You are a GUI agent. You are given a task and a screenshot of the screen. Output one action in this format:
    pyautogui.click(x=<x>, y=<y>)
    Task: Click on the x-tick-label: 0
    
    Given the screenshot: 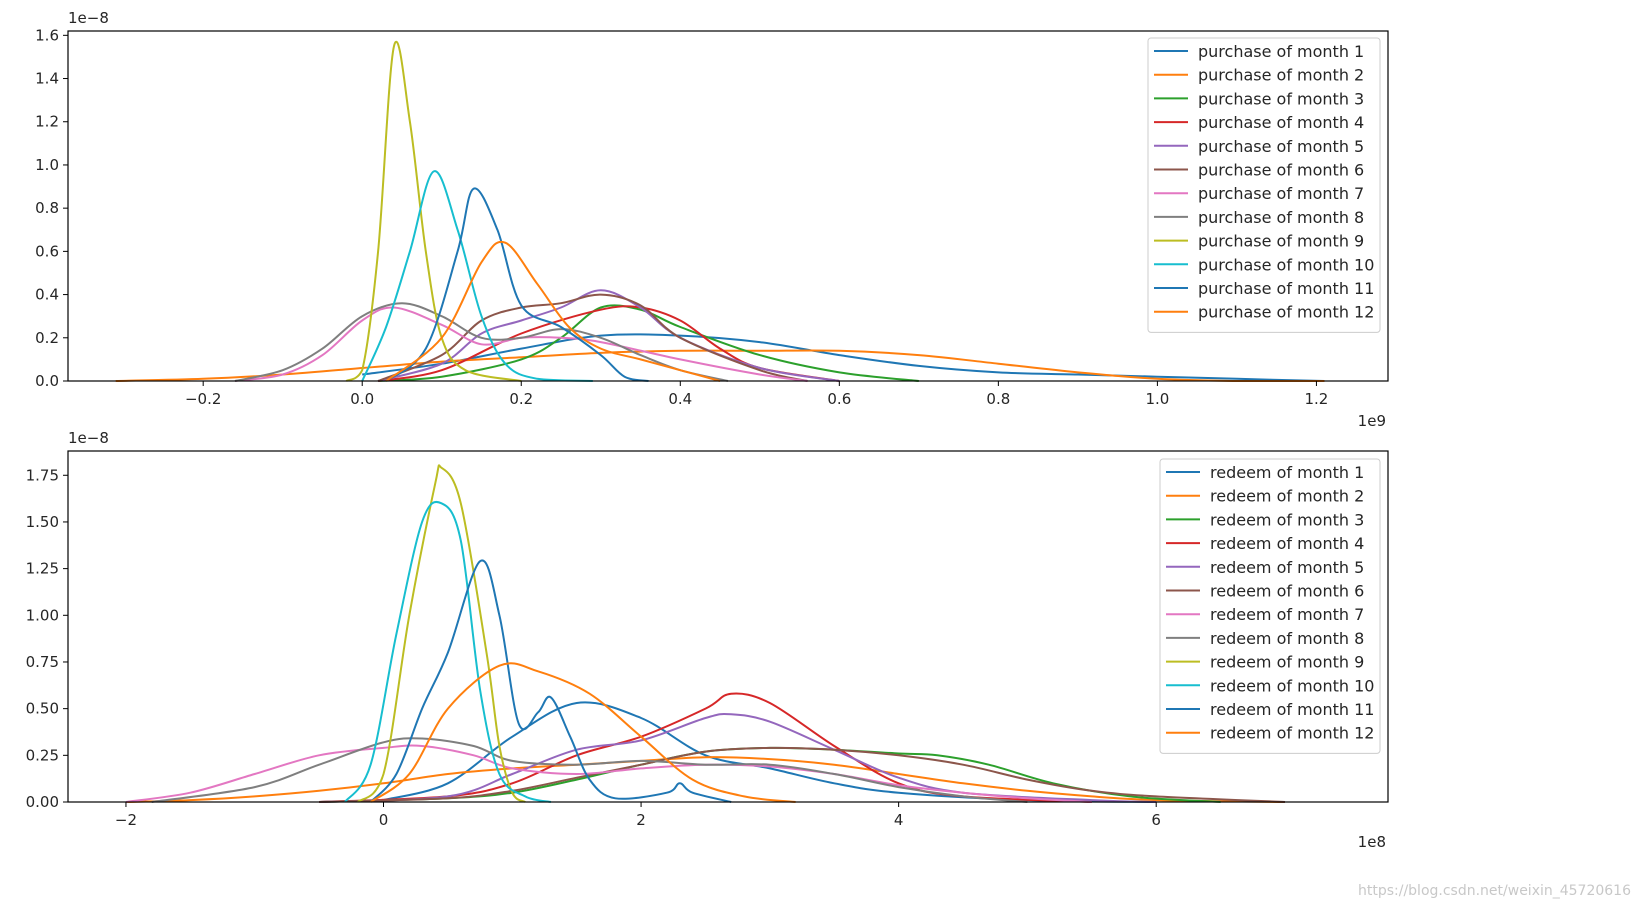 What is the action you would take?
    pyautogui.click(x=384, y=820)
    